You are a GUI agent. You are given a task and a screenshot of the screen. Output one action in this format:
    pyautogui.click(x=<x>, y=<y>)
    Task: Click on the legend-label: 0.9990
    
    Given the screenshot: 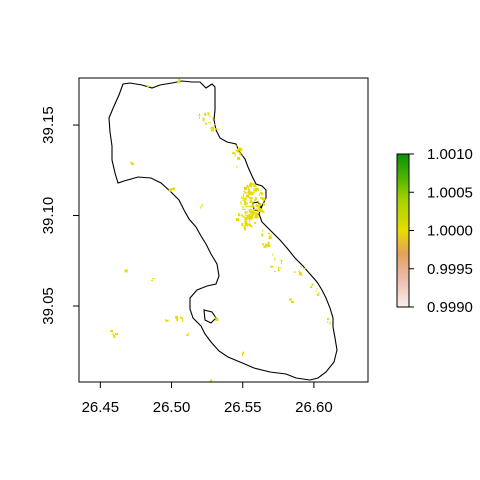 What is the action you would take?
    pyautogui.click(x=450, y=307)
    